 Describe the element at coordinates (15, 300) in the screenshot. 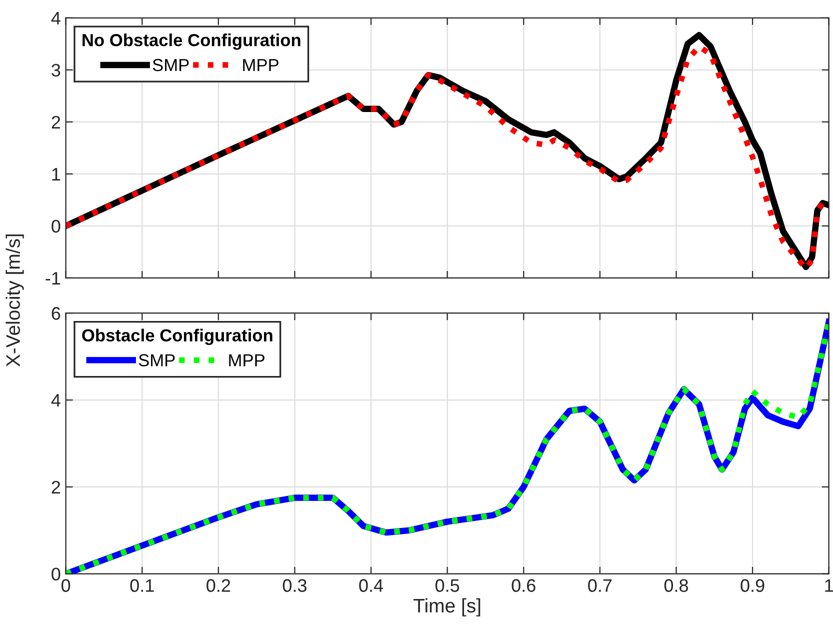

I see `y-axis-title: X-Velocity [m/s]` at that location.